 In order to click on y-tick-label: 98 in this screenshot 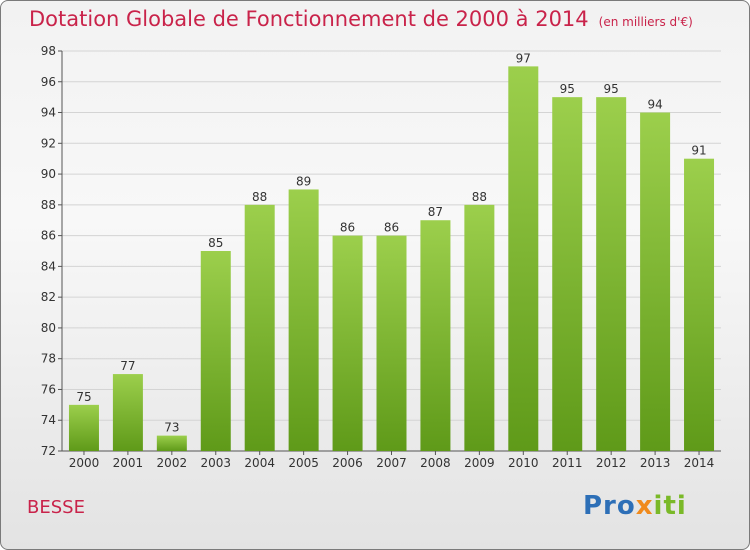, I will do `click(48, 51)`.